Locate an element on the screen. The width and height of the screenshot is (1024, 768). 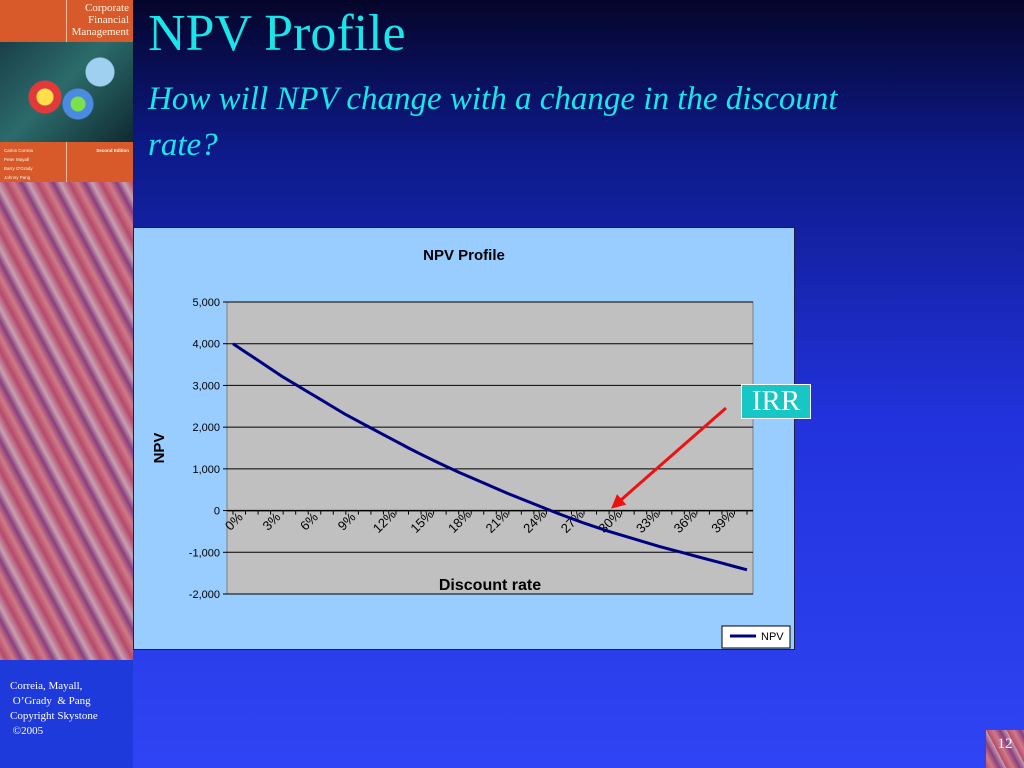
sidebar-footer is located at coordinates (66, 714).